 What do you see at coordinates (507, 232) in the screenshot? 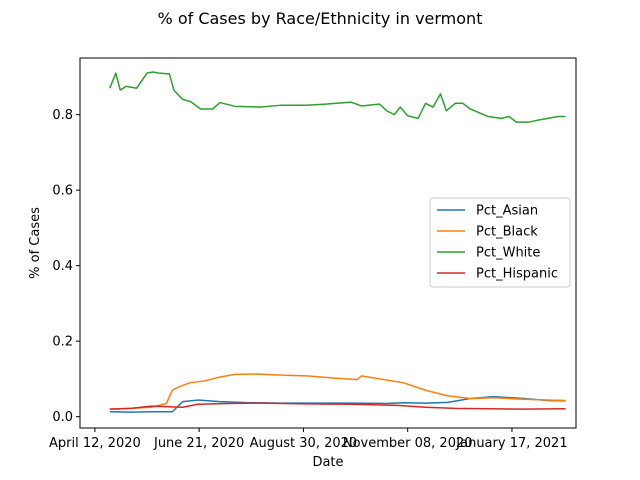
I see `legend-label-pct-black: Pct_Black` at bounding box center [507, 232].